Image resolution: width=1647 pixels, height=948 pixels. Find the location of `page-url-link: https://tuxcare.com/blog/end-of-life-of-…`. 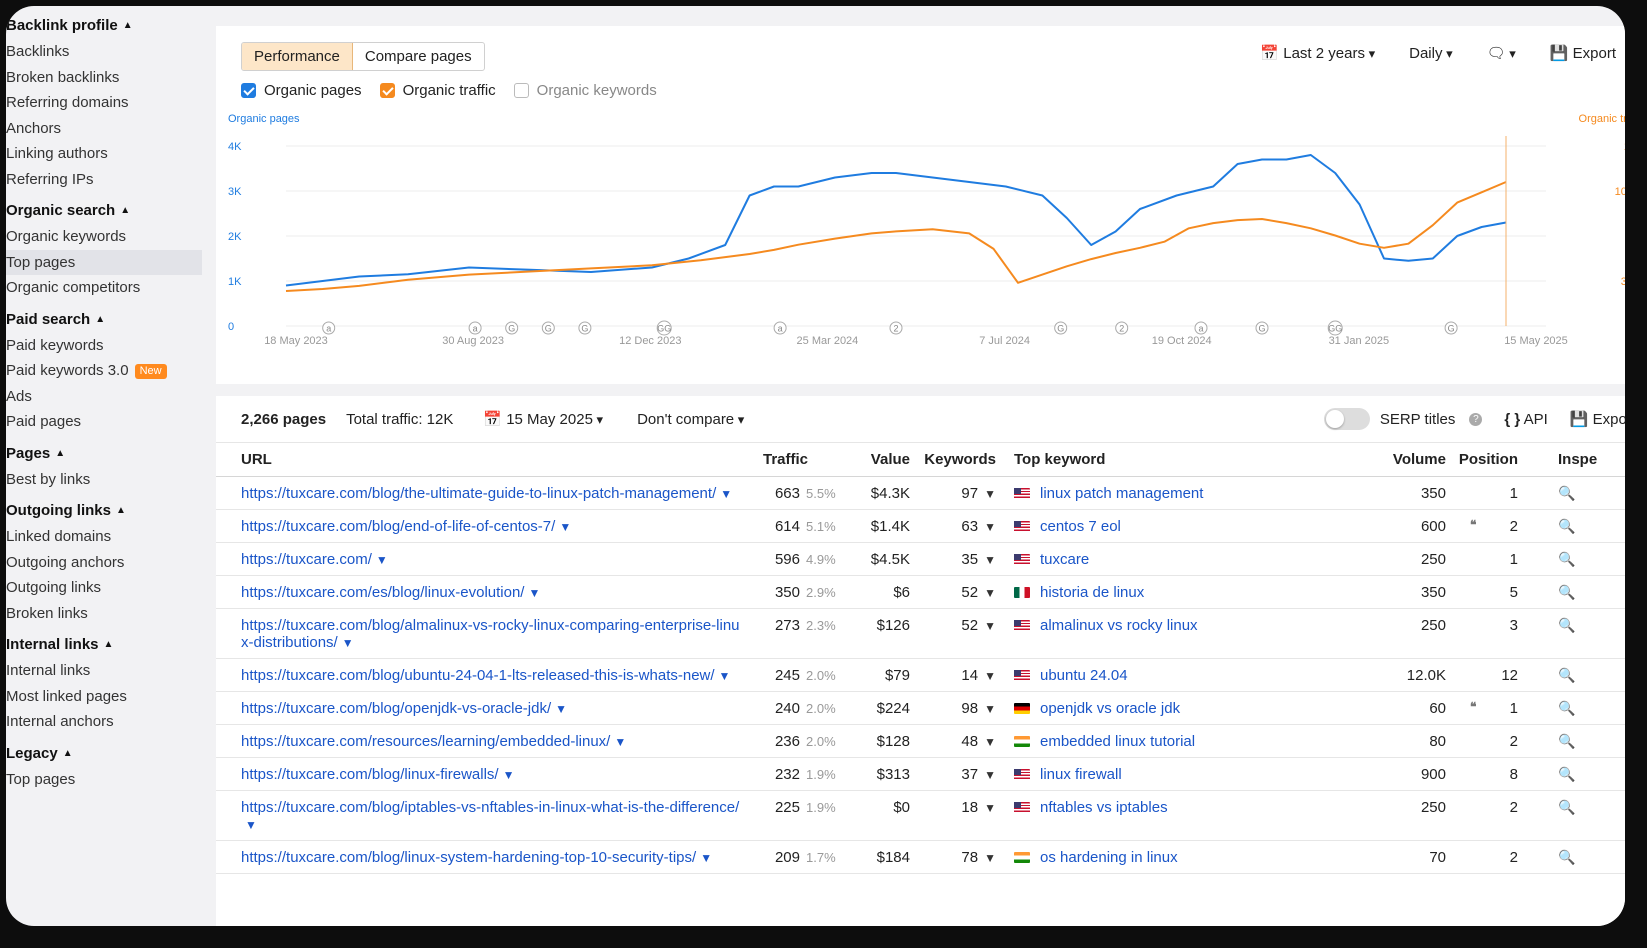

page-url-link: https://tuxcare.com/blog/end-of-life-of-… is located at coordinates (398, 526).